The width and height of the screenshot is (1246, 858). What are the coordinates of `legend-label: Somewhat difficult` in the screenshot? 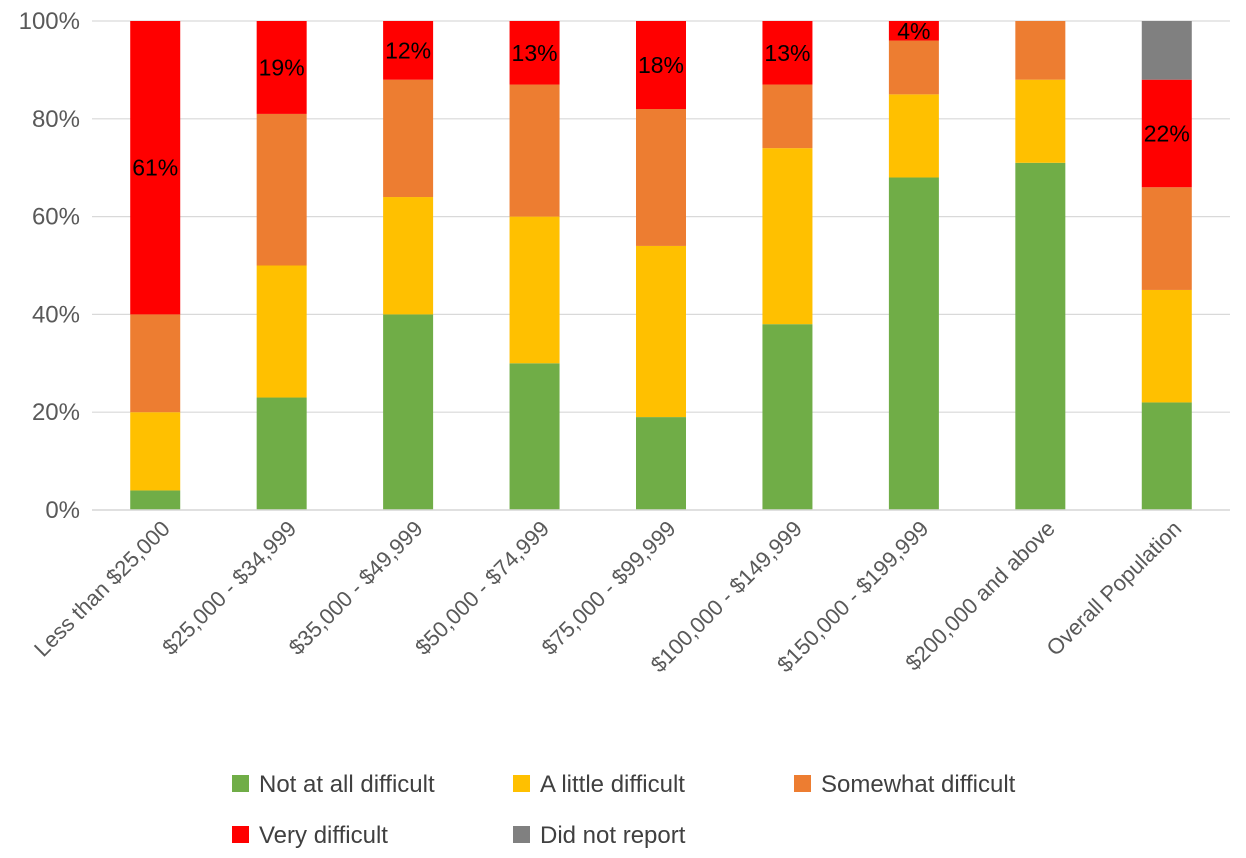 It's located at (918, 784).